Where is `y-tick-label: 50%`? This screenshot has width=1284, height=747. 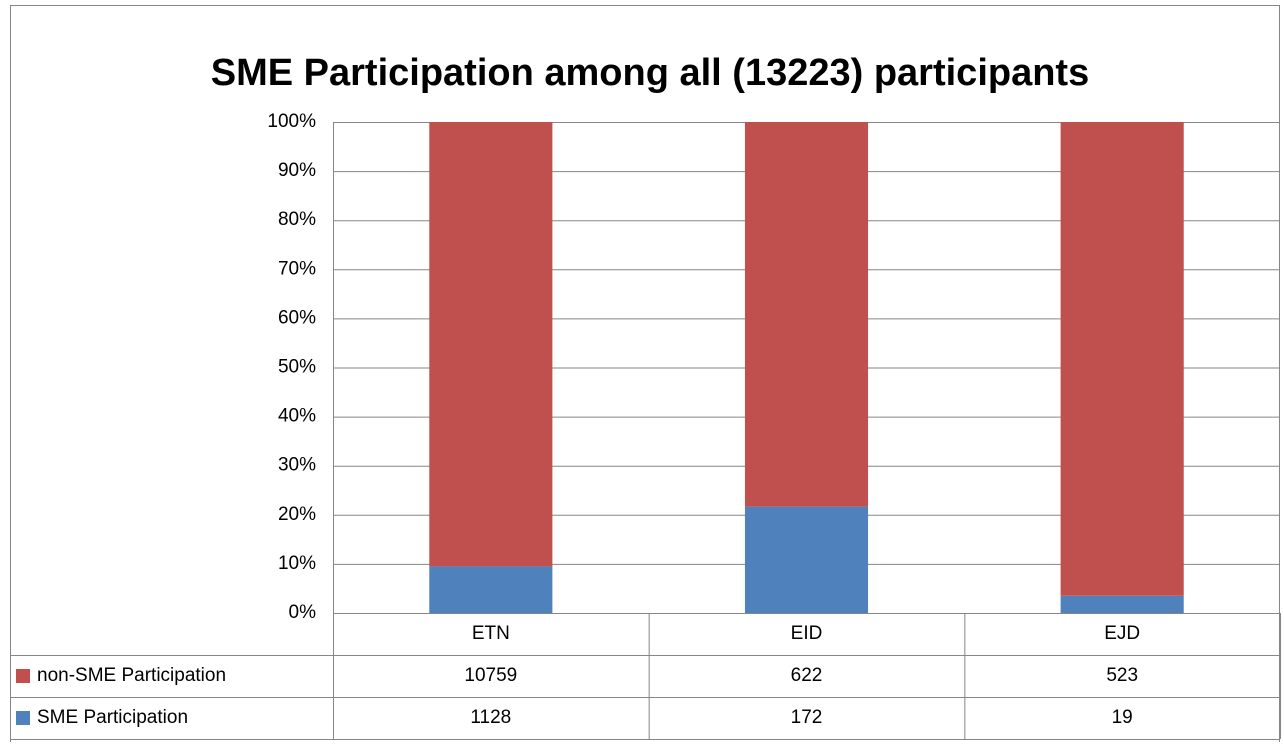 y-tick-label: 50% is located at coordinates (297, 367).